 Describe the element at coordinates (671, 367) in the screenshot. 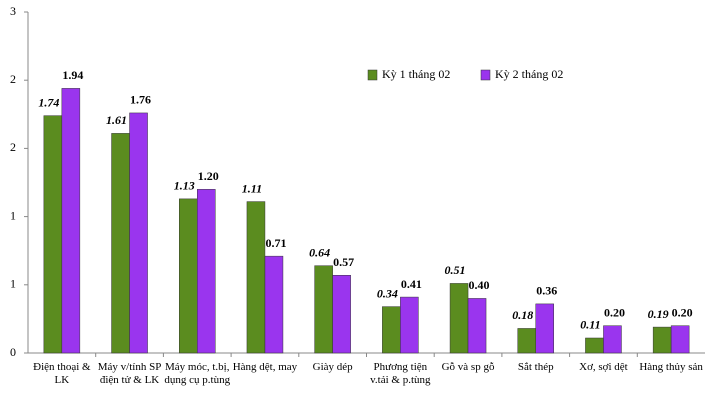

I see `x-tick-label: Hàng thủy sản` at that location.